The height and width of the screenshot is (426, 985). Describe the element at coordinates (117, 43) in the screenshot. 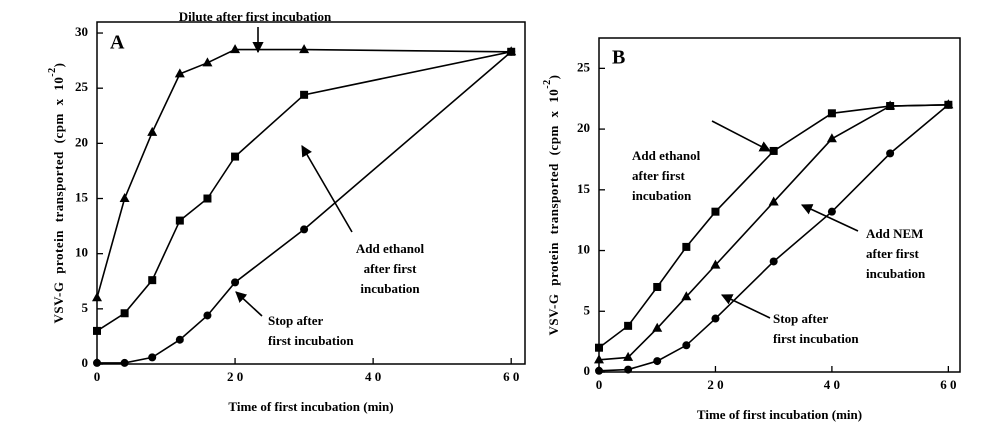

I see `panel-label: A` at that location.